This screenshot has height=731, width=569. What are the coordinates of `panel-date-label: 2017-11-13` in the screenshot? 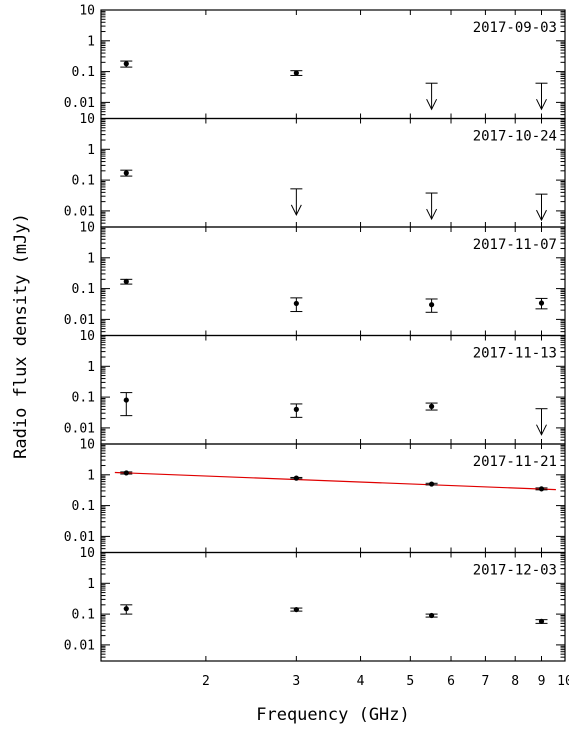 It's located at (515, 354).